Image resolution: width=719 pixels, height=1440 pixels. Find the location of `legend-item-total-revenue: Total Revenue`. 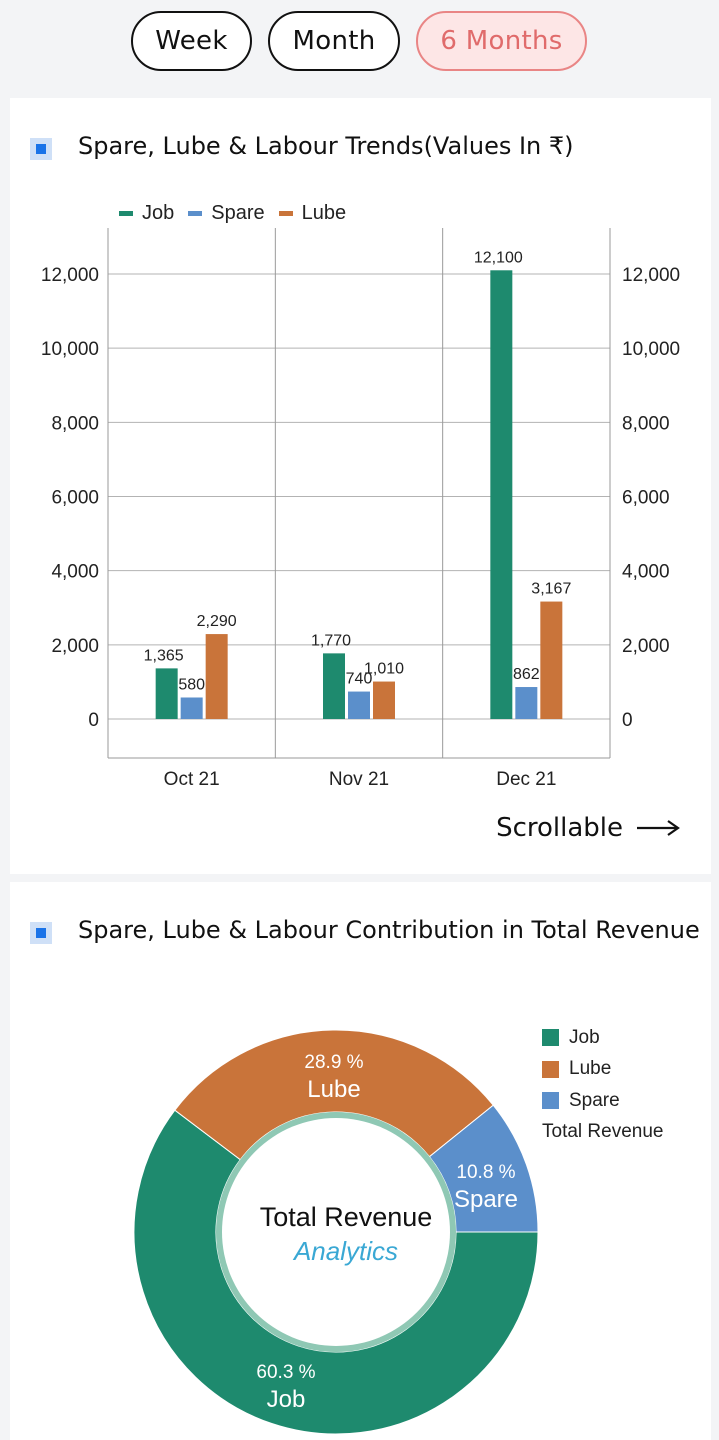

legend-item-total-revenue: Total Revenue is located at coordinates (602, 1133).